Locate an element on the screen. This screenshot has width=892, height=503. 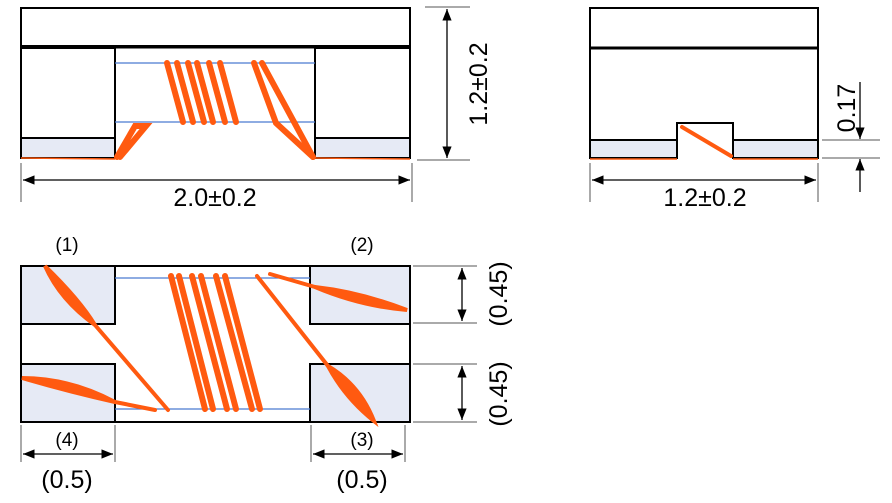
height-dimension: 1.2±0.2 is located at coordinates (479, 83).